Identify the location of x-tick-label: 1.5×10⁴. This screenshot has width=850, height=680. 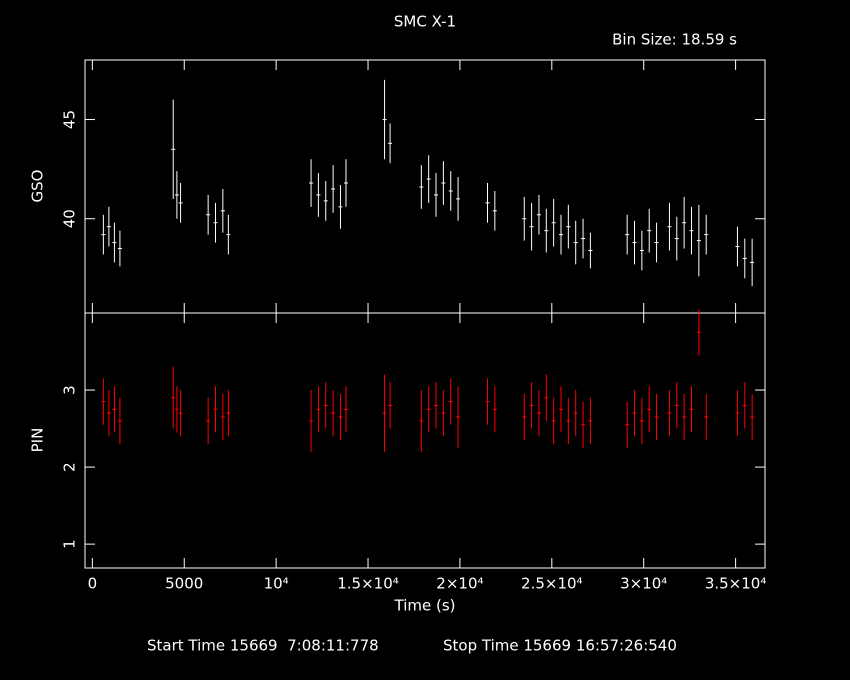
(368, 584).